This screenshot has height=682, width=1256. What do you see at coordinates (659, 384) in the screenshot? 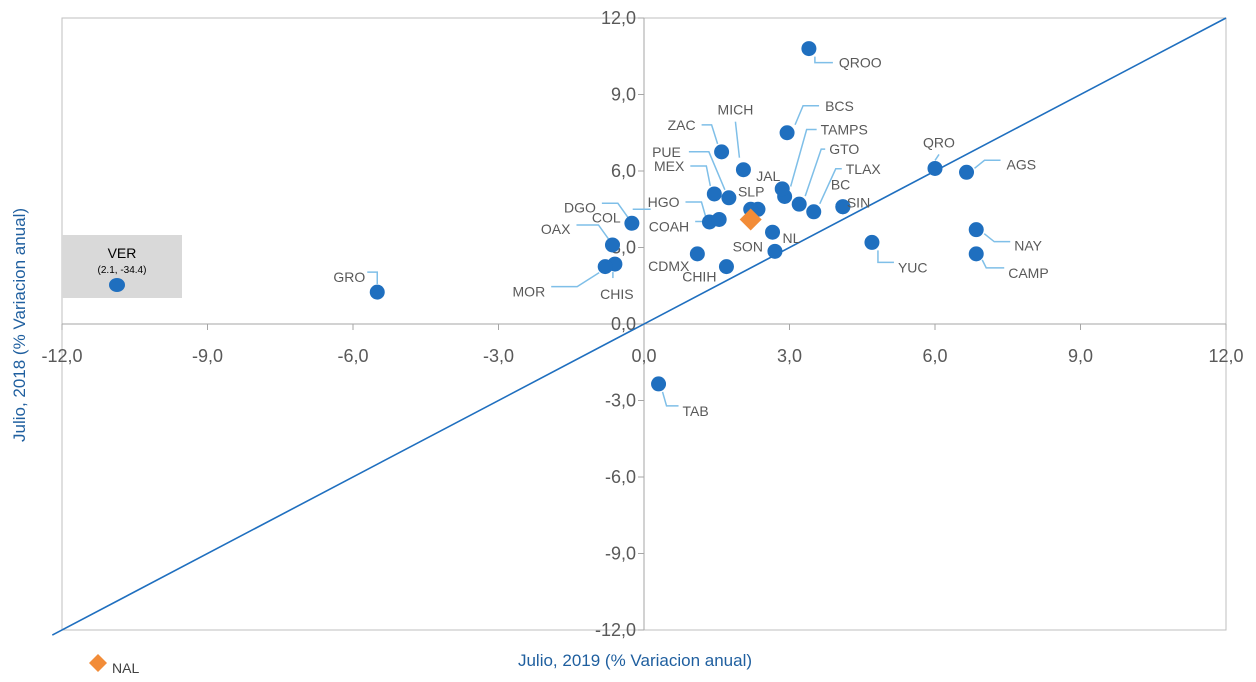
I see `point-tab` at bounding box center [659, 384].